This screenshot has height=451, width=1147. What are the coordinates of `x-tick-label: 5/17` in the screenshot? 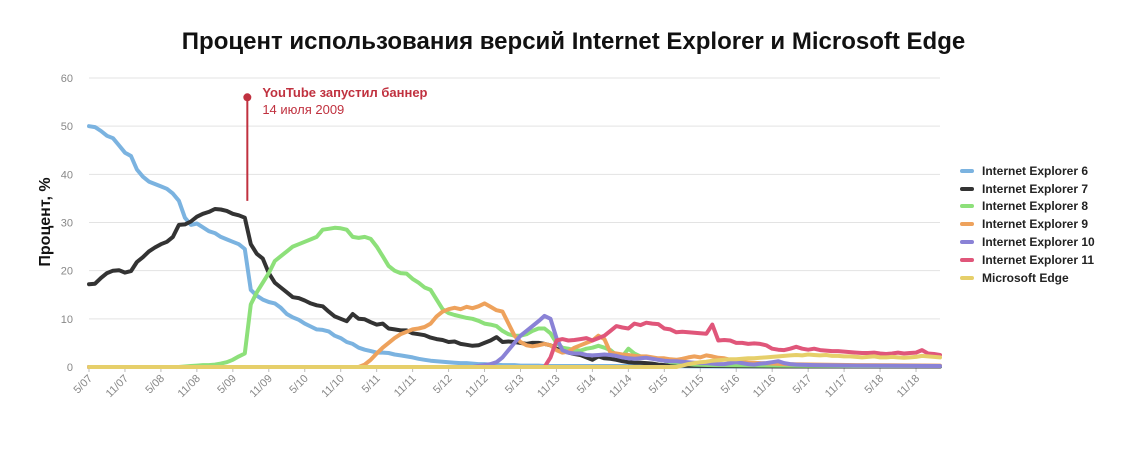 It's located at (803, 385).